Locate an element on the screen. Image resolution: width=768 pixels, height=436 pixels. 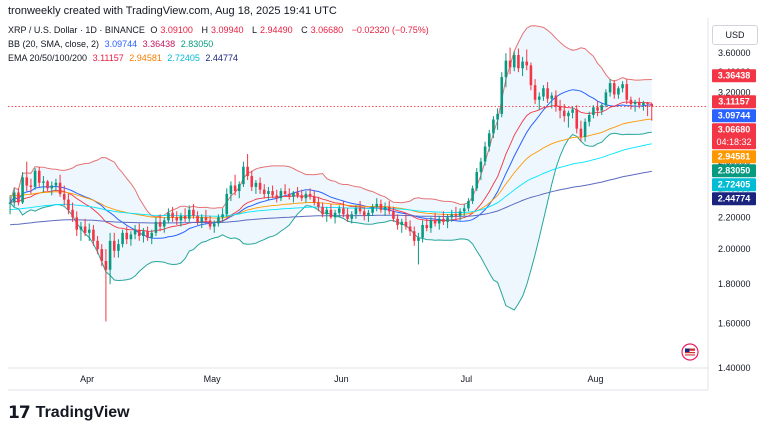
price-label-text: 2.83050 is located at coordinates (734, 171).